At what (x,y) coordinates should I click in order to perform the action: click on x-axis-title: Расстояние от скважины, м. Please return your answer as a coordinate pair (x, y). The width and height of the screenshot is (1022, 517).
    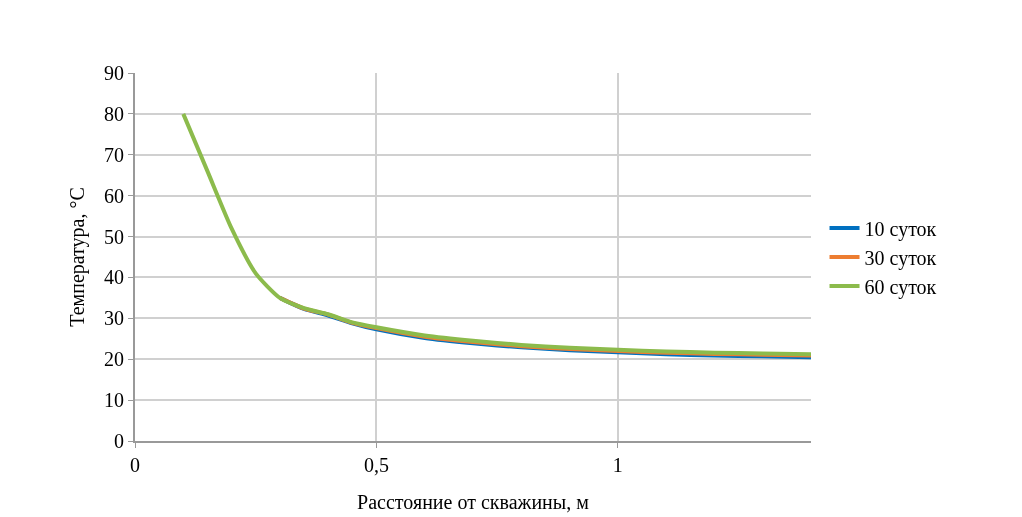
    Looking at the image, I should click on (473, 502).